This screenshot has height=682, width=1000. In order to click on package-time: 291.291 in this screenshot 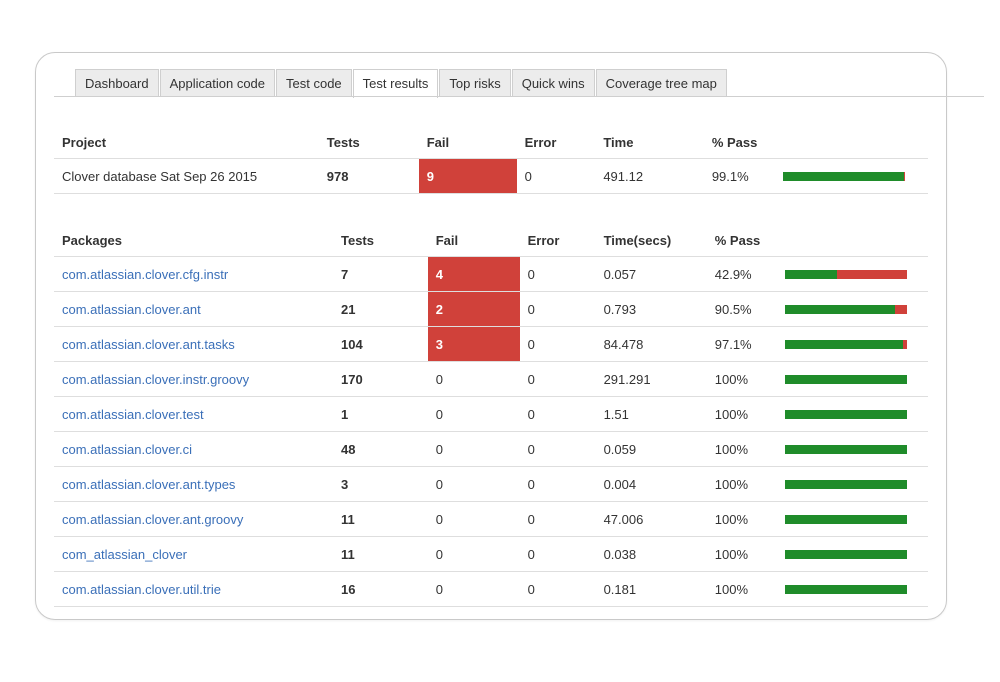, I will do `click(651, 379)`.